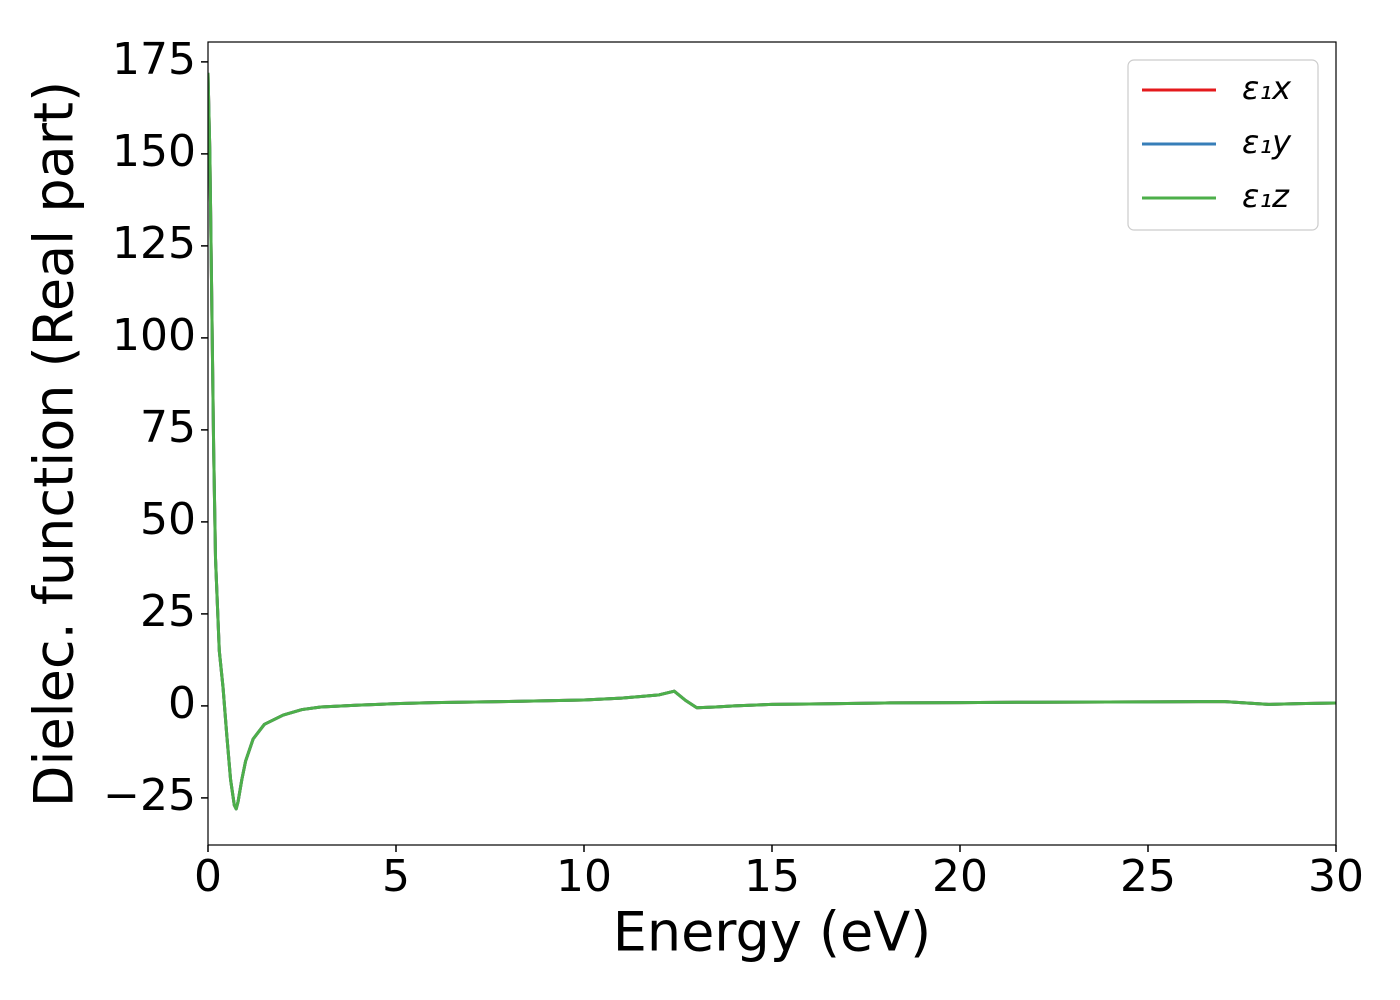 The image size is (1400, 1000). What do you see at coordinates (1266, 196) in the screenshot?
I see `legend-label: ε₁z` at bounding box center [1266, 196].